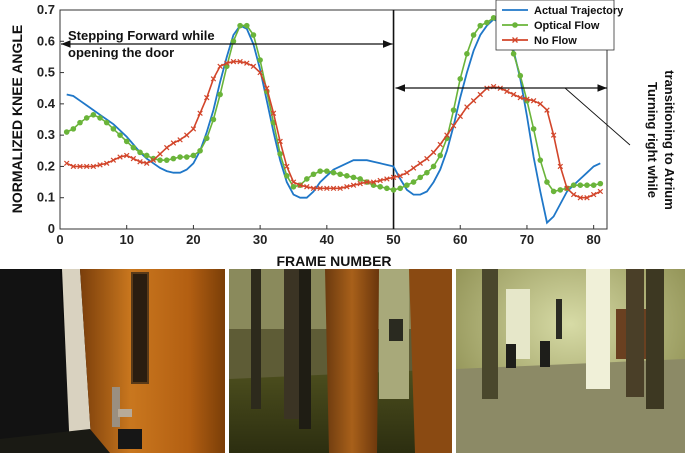 The height and width of the screenshot is (453, 685). Describe the element at coordinates (46, 165) in the screenshot. I see `y-tick-label: 0.2` at that location.